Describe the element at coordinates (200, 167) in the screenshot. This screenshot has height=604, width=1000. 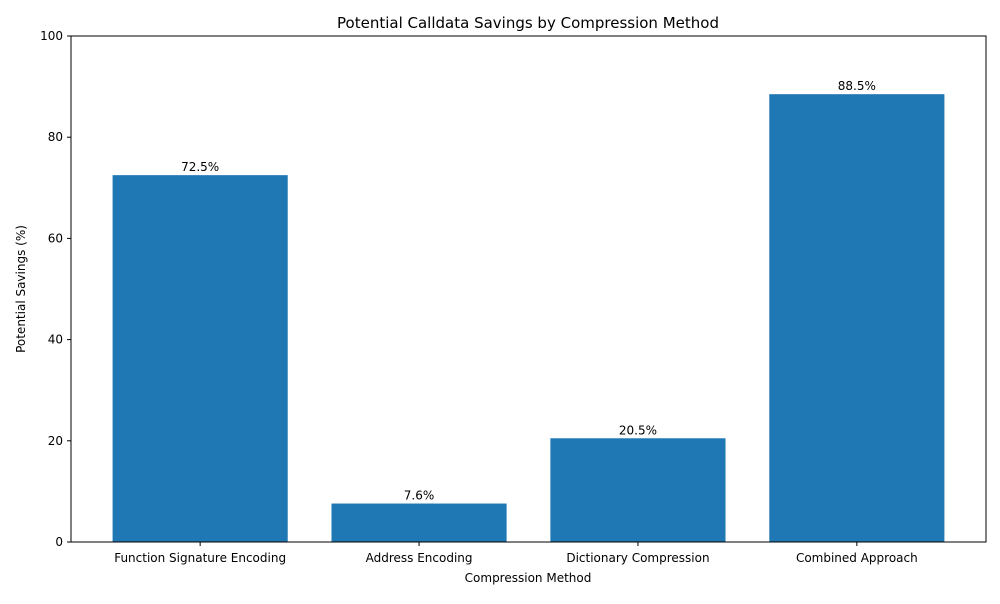
I see `bar-value-label-0: 72.5%` at that location.